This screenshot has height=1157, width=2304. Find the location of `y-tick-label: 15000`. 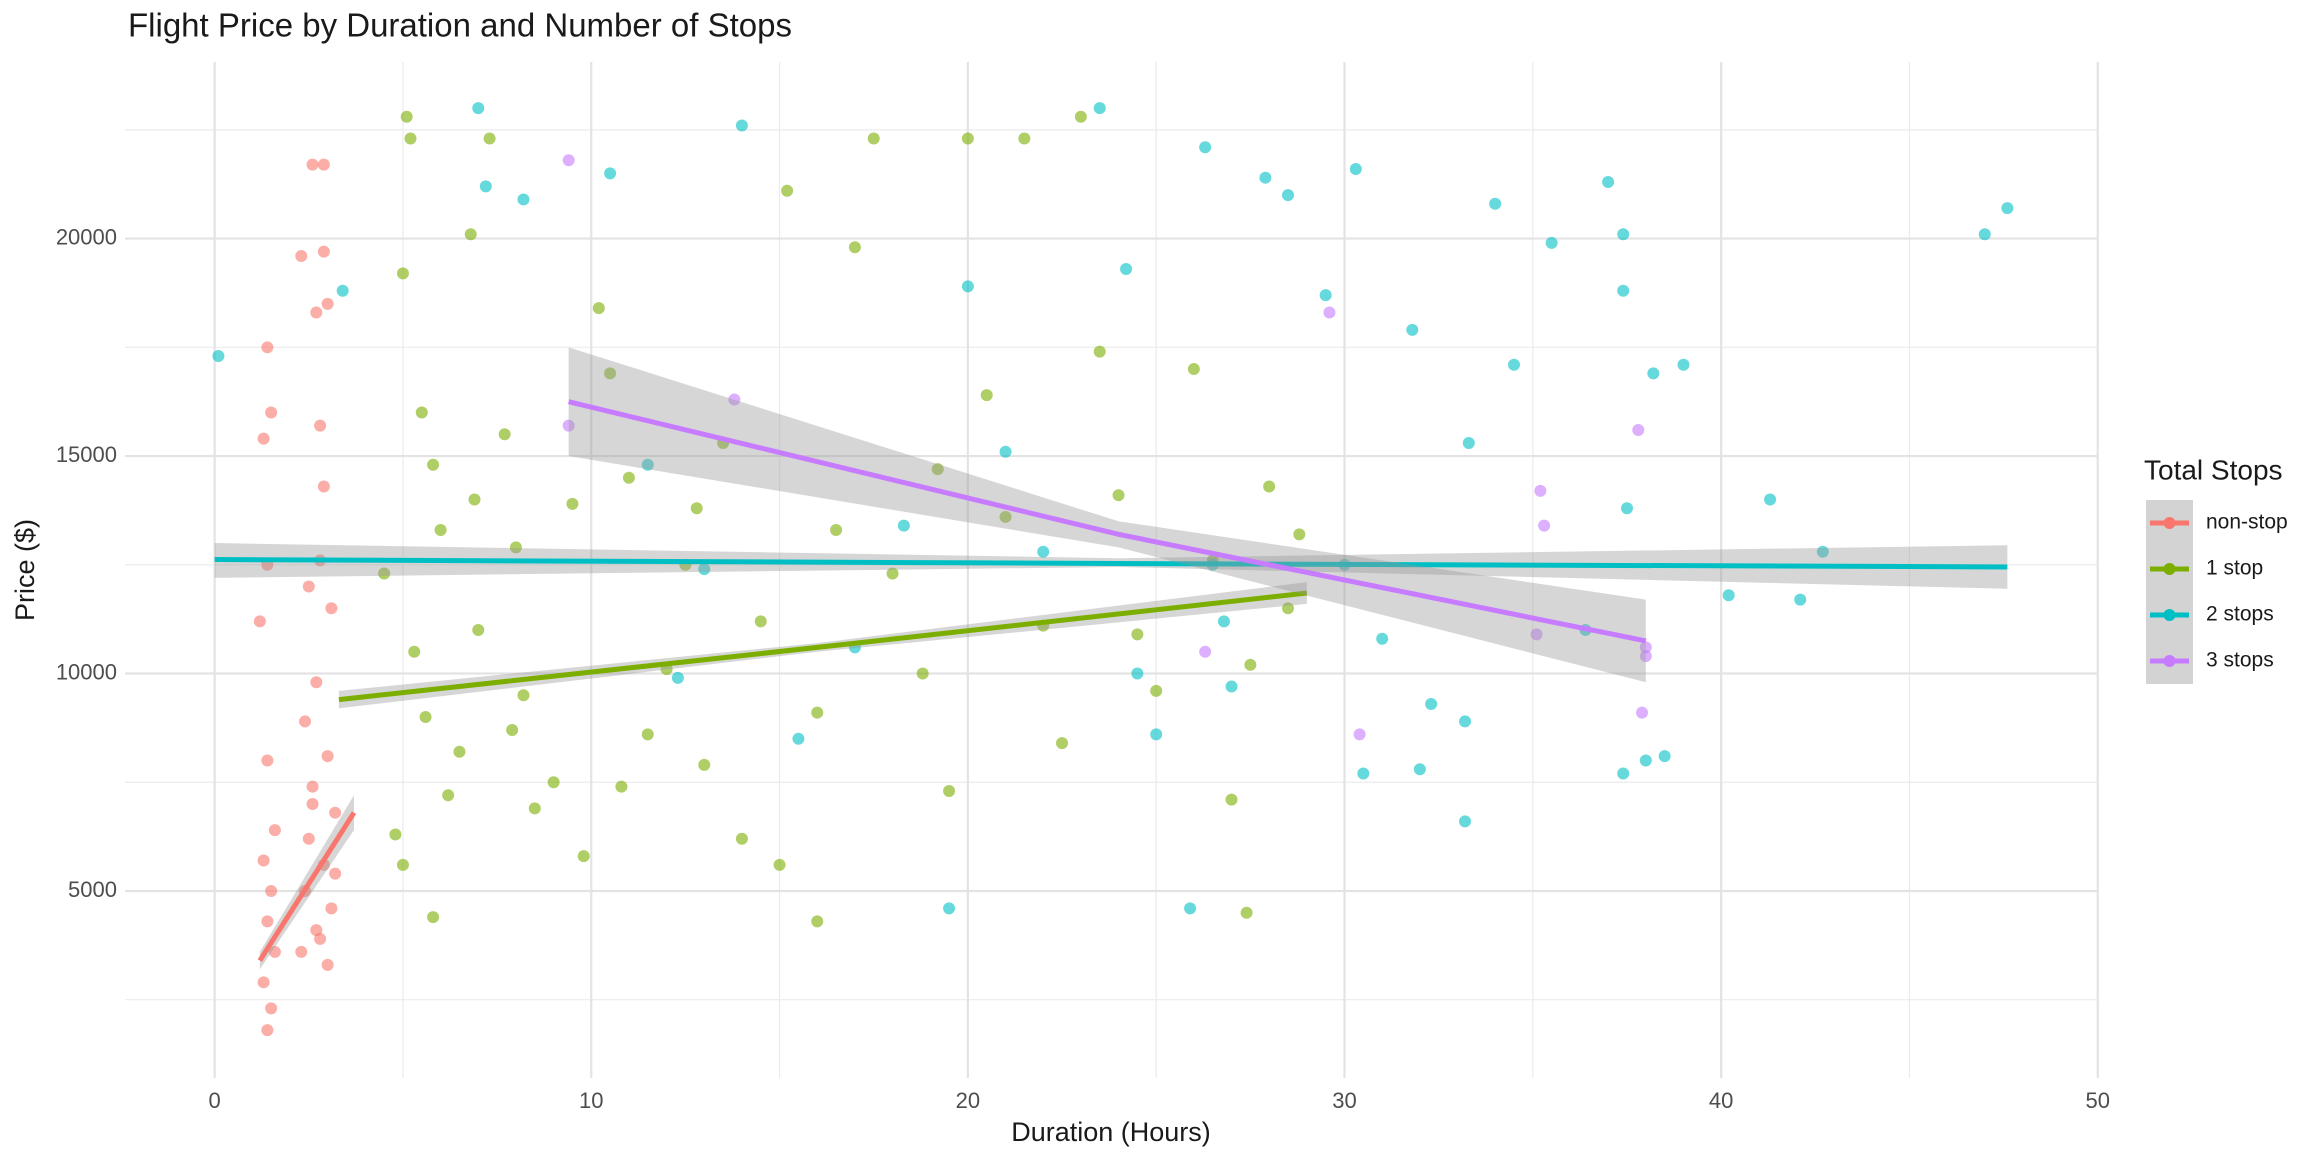

y-tick-label: 15000 is located at coordinates (86, 454).